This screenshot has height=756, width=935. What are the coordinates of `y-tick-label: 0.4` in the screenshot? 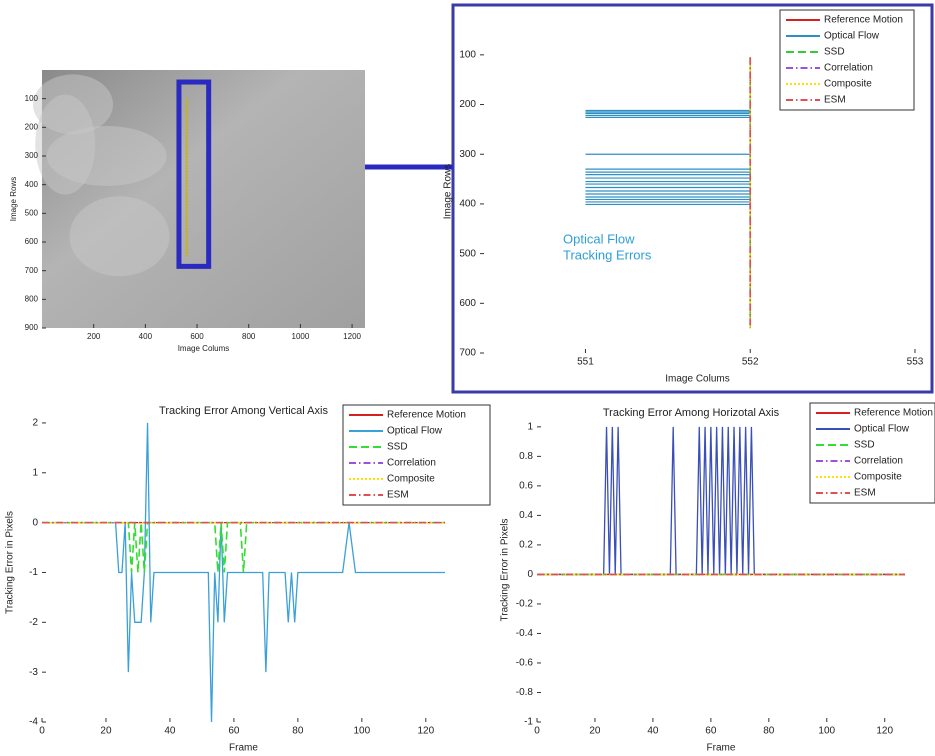 It's located at (526, 515).